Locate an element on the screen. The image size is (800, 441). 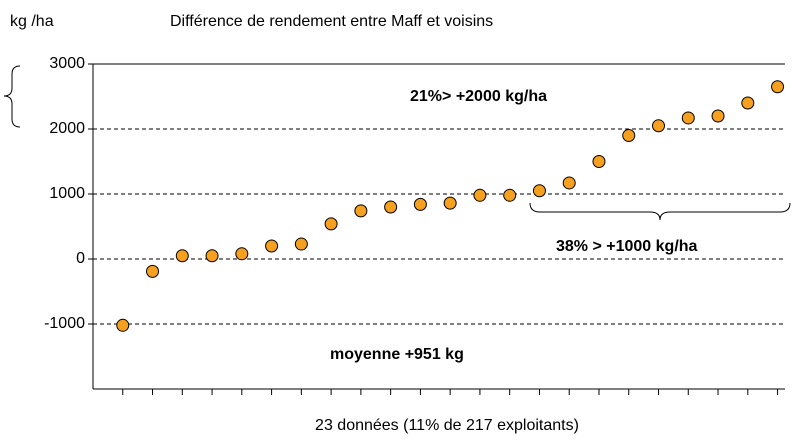
y-tick-label: 3000 is located at coordinates (67, 63).